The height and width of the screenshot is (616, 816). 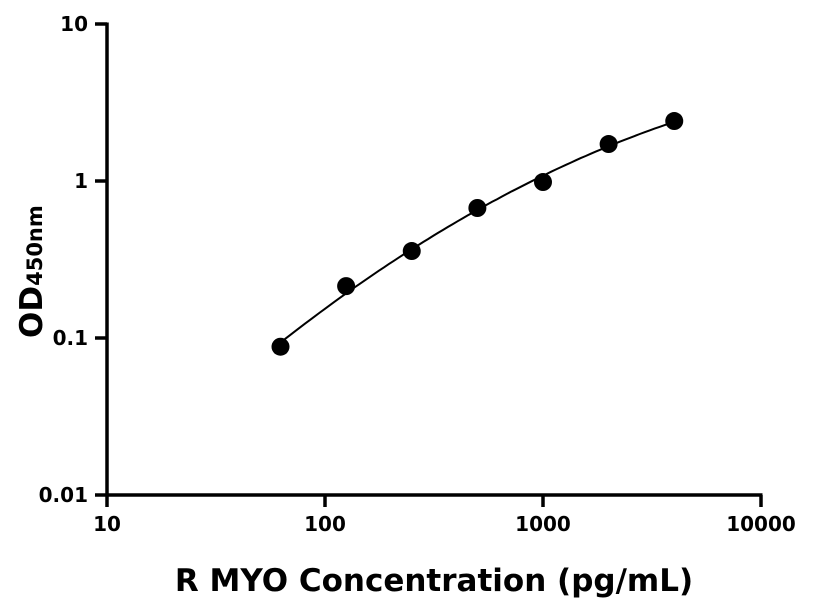 What do you see at coordinates (543, 524) in the screenshot?
I see `x-tick-label: 1000` at bounding box center [543, 524].